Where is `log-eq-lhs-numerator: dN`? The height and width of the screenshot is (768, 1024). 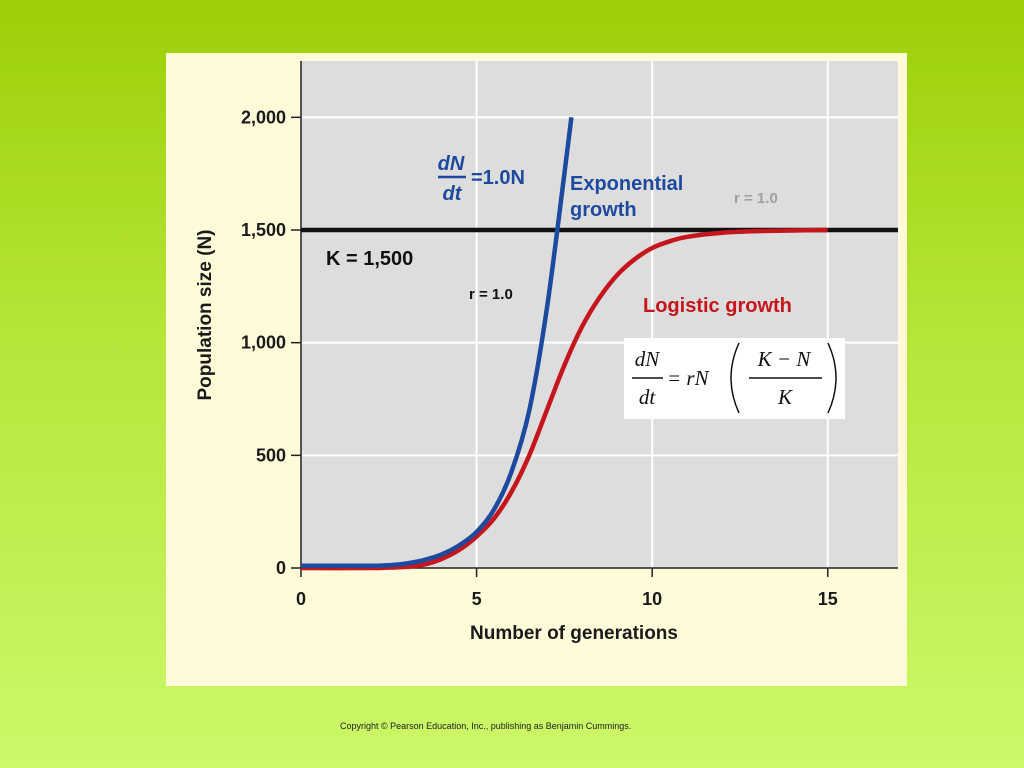
log-eq-lhs-numerator: dN is located at coordinates (648, 359).